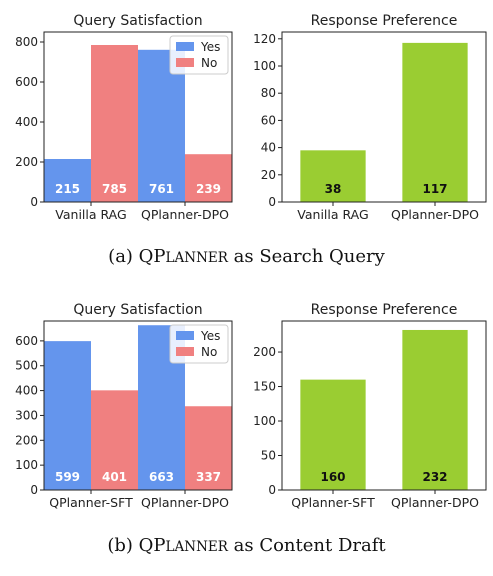  Describe the element at coordinates (26, 366) in the screenshot. I see `chart-3-y-tick-label-6: 500` at that location.